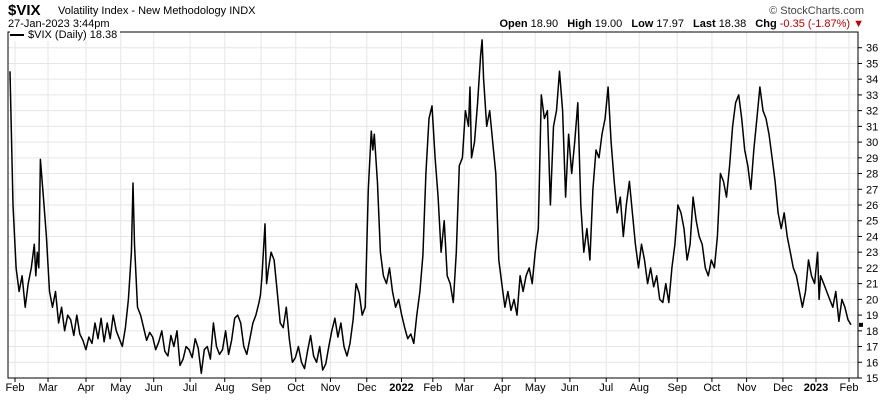 The image size is (894, 404). I want to click on y-tick-label: 35, so click(872, 64).